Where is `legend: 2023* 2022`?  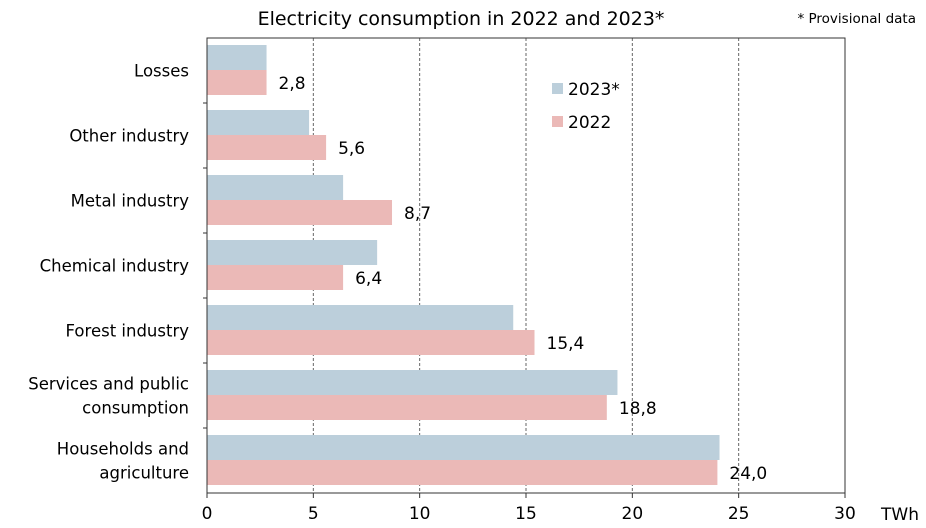
legend: 2023* 2022 is located at coordinates (586, 106).